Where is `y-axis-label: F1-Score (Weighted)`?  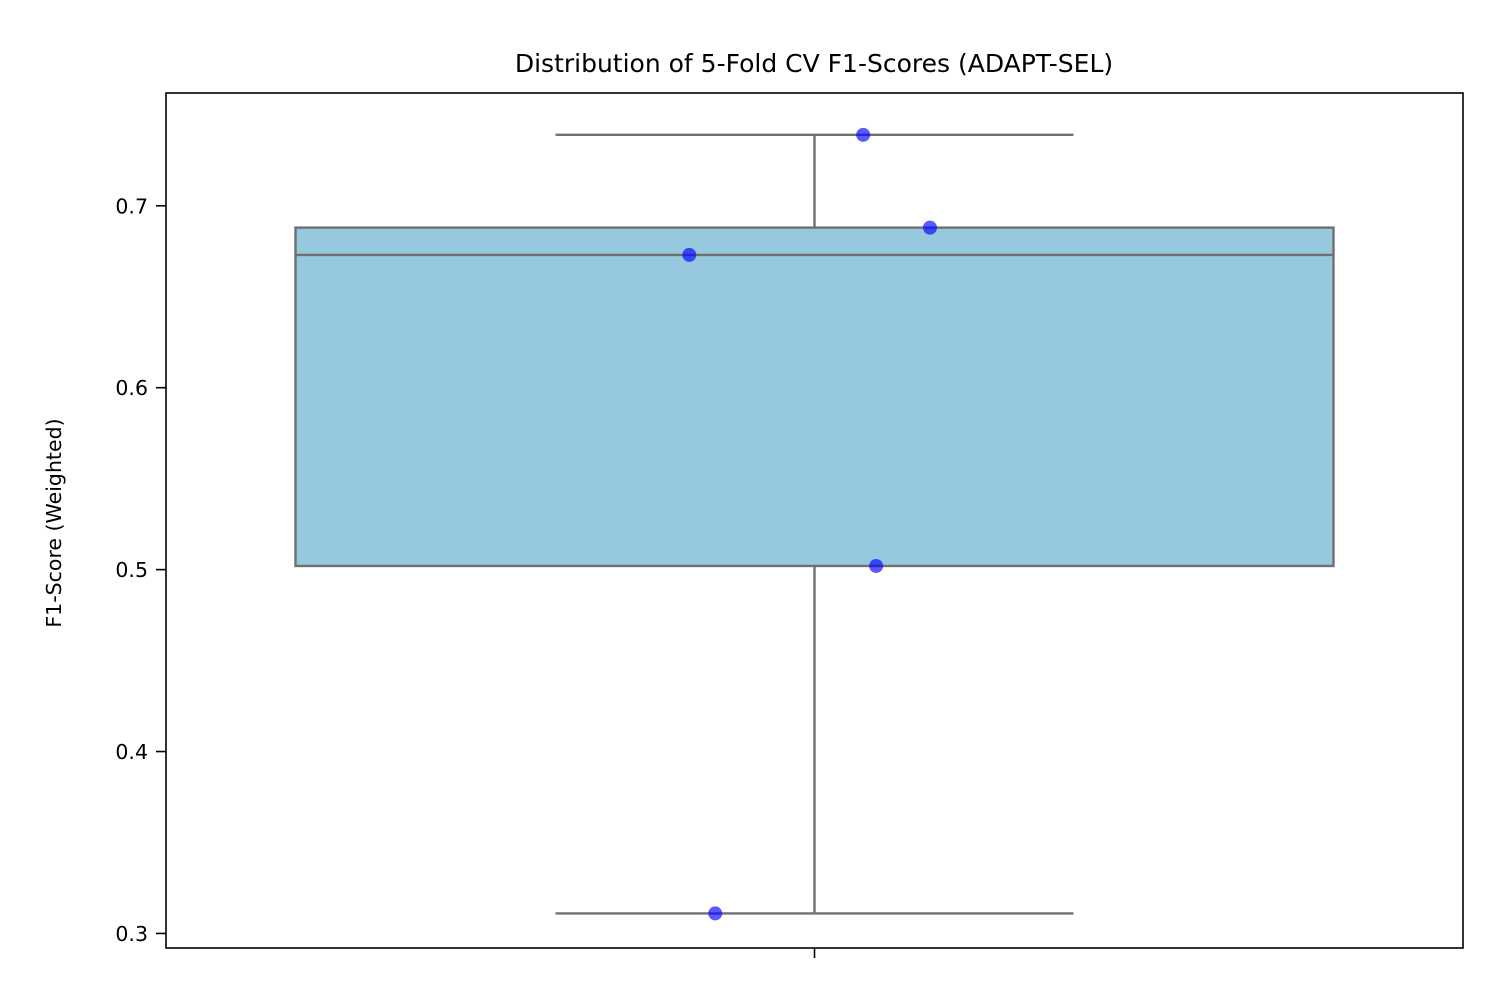 y-axis-label: F1-Score (Weighted) is located at coordinates (54, 522).